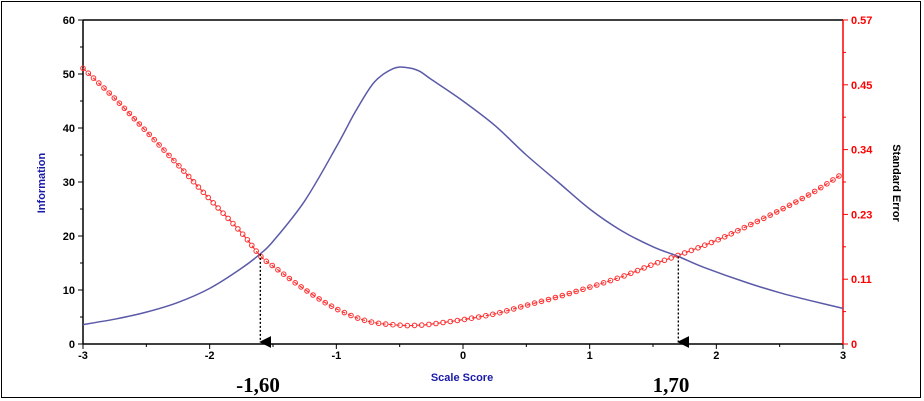 The width and height of the screenshot is (924, 401). Describe the element at coordinates (861, 215) in the screenshot. I see `y2-tick-label: 0.23` at that location.